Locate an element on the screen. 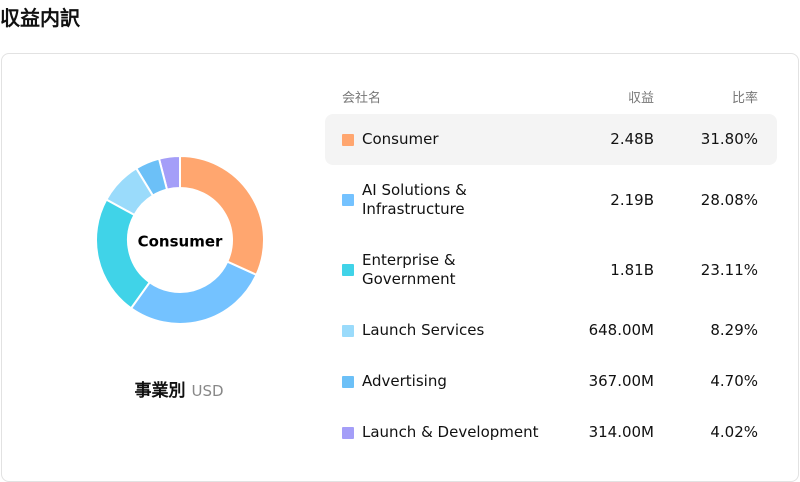  revenue: 1.81B is located at coordinates (632, 269).